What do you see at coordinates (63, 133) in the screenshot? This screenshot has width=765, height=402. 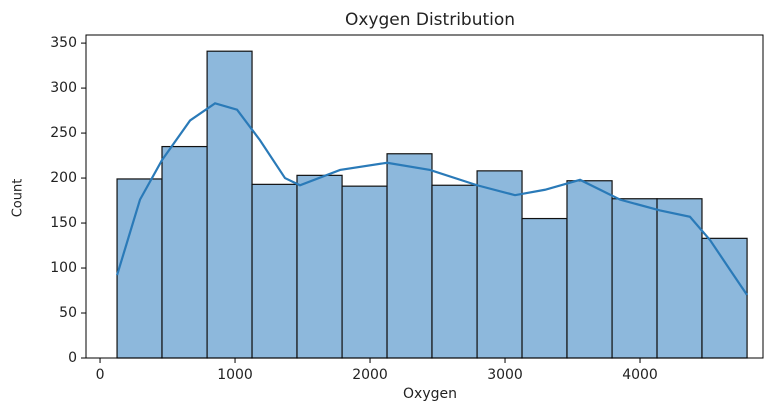 I see `y-tick-label: 250` at bounding box center [63, 133].